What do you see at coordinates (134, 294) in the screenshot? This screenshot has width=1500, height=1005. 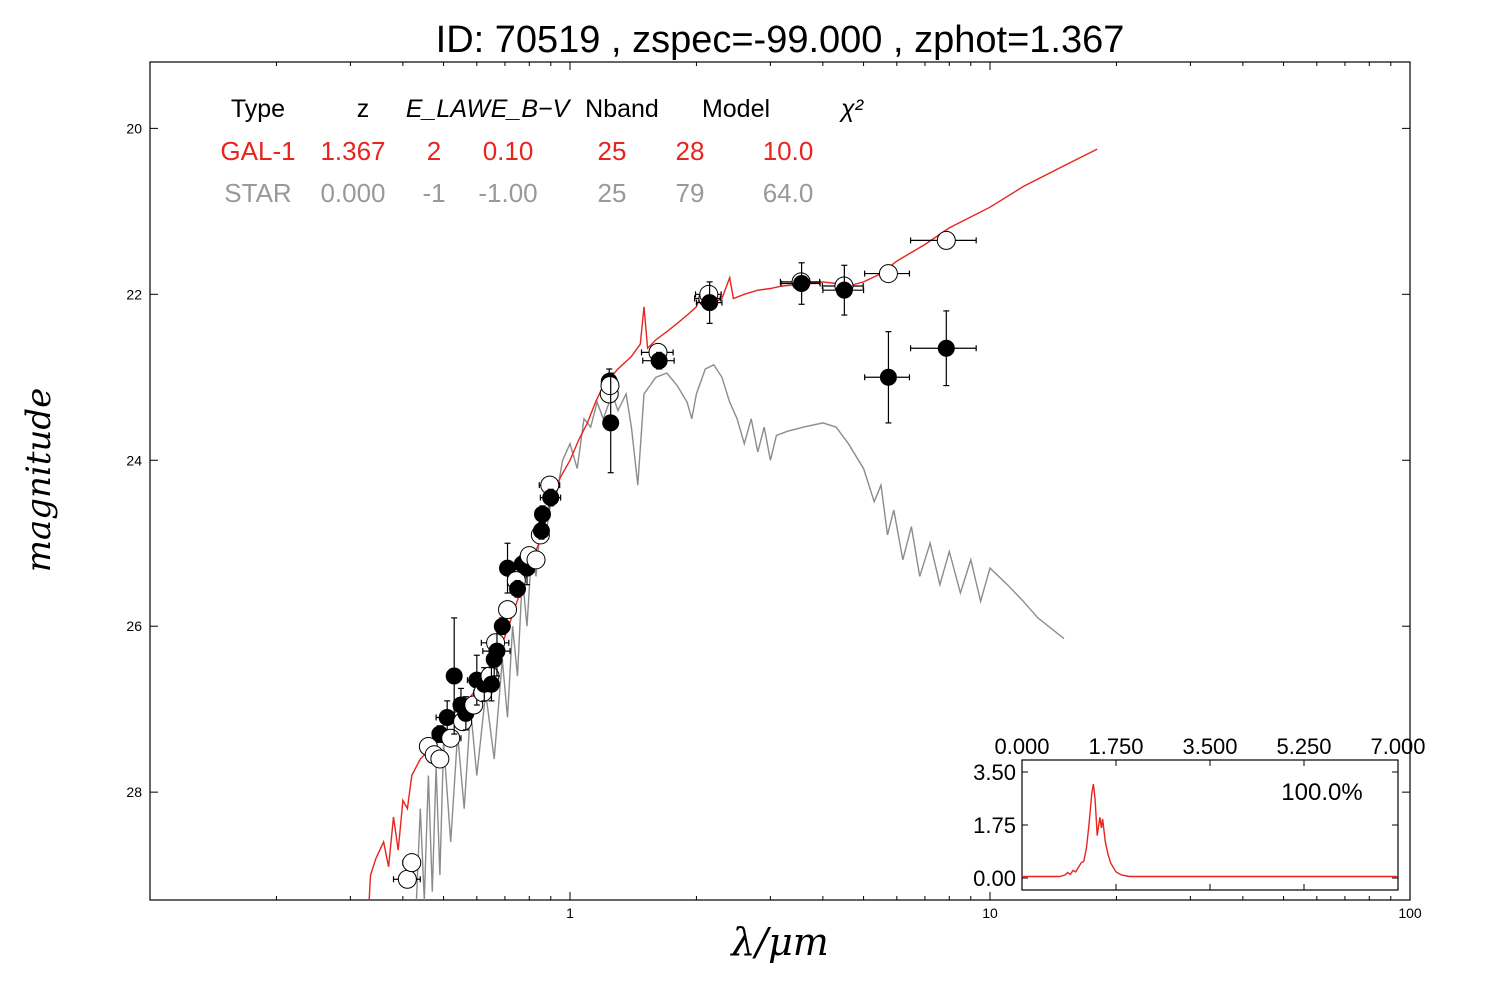 I see `y-tick-label: 22` at bounding box center [134, 294].